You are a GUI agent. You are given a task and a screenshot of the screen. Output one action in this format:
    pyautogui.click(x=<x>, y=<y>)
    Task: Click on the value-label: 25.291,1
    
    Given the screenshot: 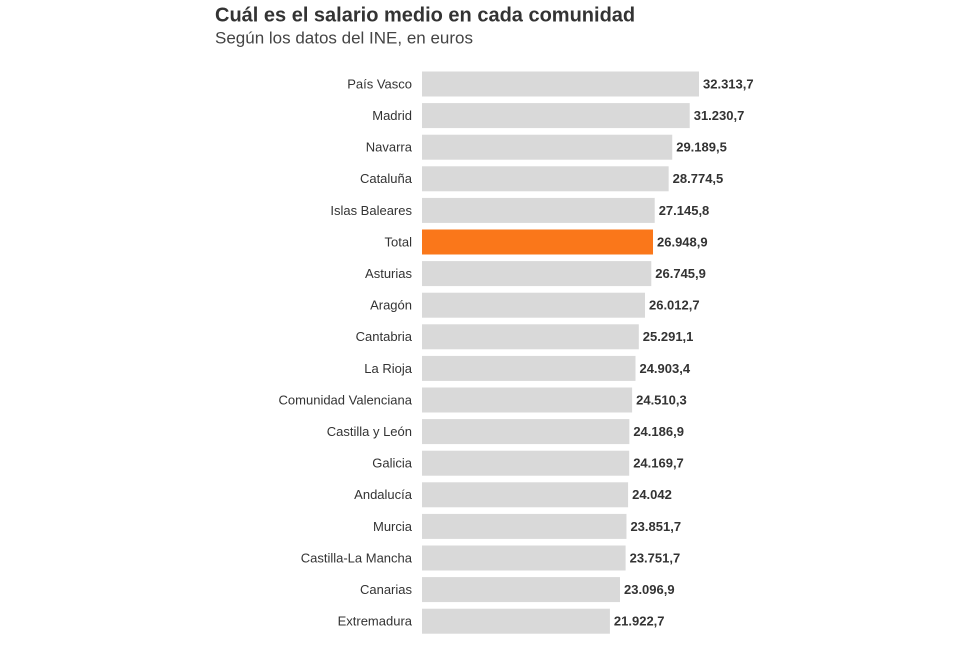 What is the action you would take?
    pyautogui.click(x=668, y=336)
    